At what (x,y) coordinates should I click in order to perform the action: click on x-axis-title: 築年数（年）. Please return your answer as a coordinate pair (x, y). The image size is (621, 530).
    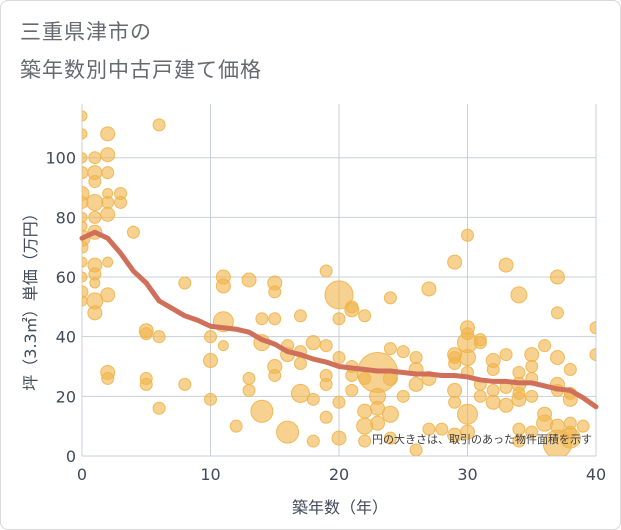
    Looking at the image, I should click on (340, 507).